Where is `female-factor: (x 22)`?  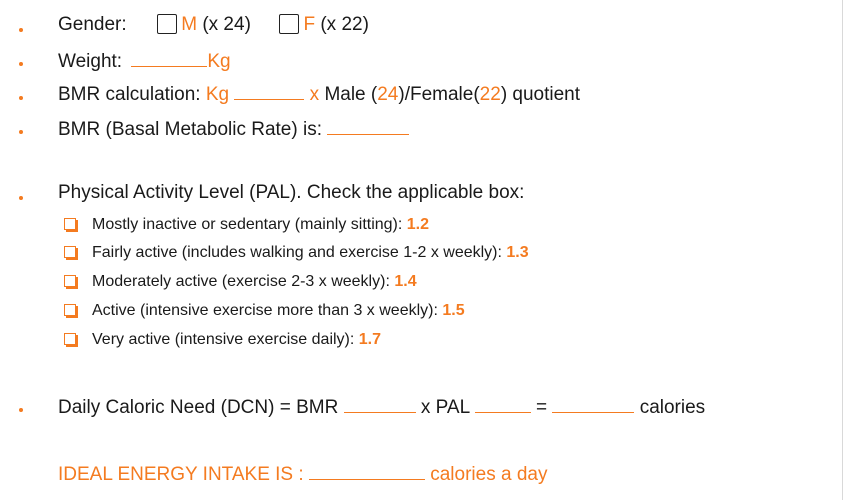
female-factor: (x 22) is located at coordinates (344, 24).